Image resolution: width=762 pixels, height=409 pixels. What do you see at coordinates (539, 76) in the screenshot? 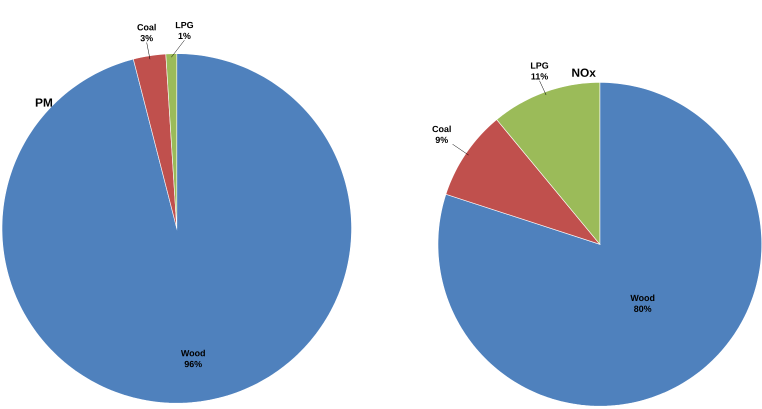
I see `data-label: 11%` at bounding box center [539, 76].